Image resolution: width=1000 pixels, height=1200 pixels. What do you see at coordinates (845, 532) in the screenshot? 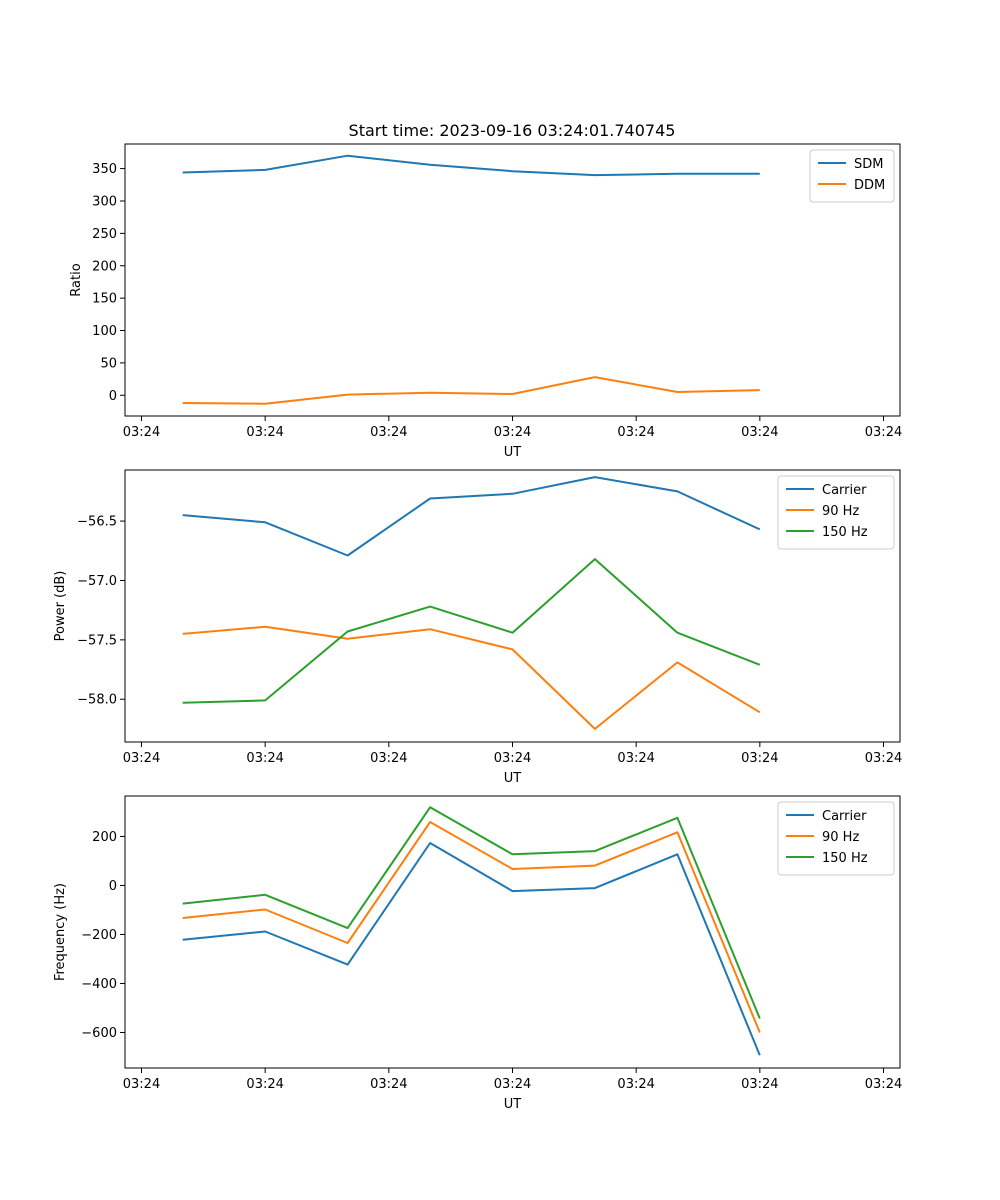
I see `legend-label-power-2: 150 Hz` at bounding box center [845, 532].